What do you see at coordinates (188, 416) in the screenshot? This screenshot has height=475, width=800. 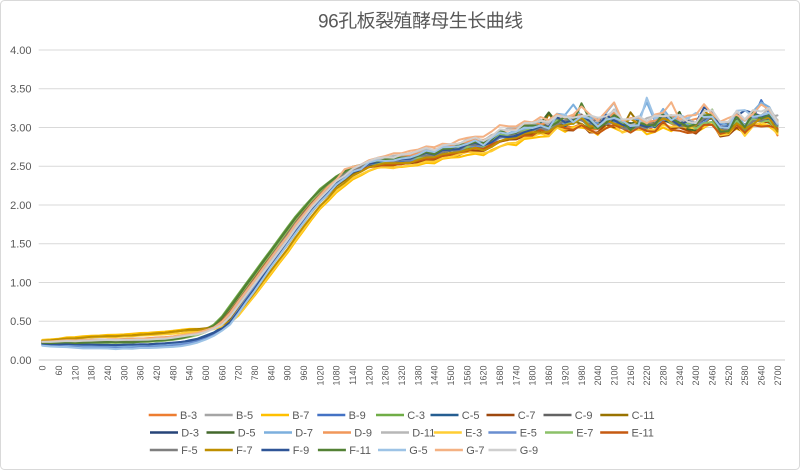 I see `svg-text: B-3` at bounding box center [188, 416].